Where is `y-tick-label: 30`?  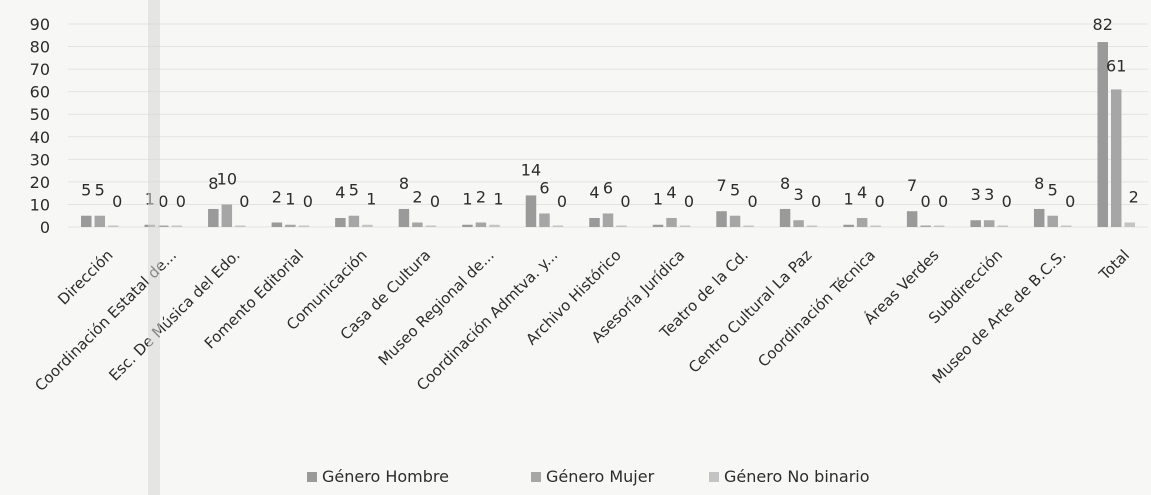 y-tick-label: 30 is located at coordinates (40, 159).